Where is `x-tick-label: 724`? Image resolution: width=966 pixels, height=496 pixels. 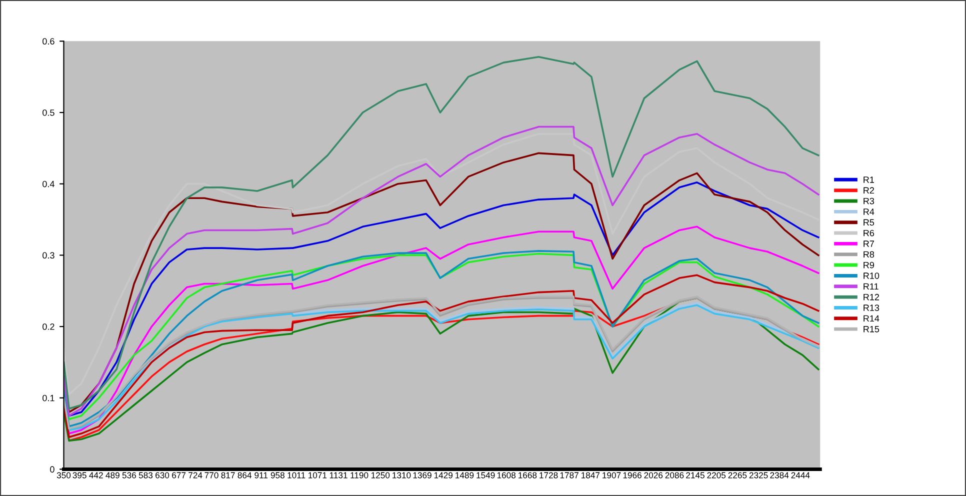
x-tick-label: 724 is located at coordinates (195, 475).